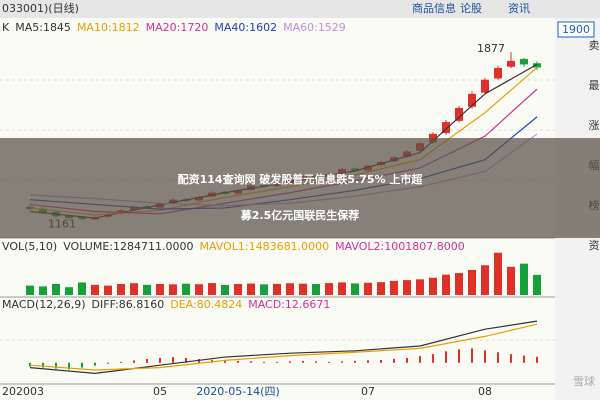 Image resolution: width=600 pixels, height=400 pixels. Describe the element at coordinates (29, 246) in the screenshot. I see `legend-entry: VOL(5,10)` at that location.